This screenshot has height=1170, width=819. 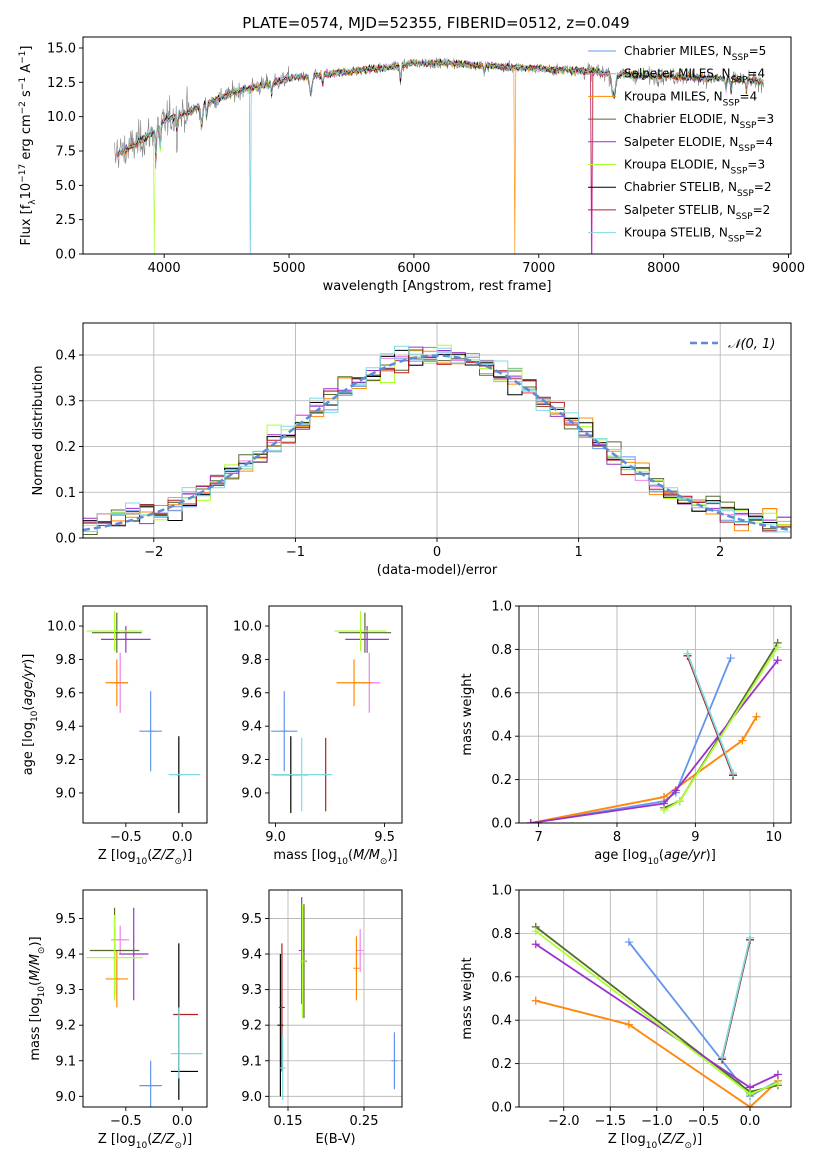 What do you see at coordinates (335, 857) in the screenshot?
I see `x-axis-label: mass [log10(M/M⊙)]` at bounding box center [335, 857].